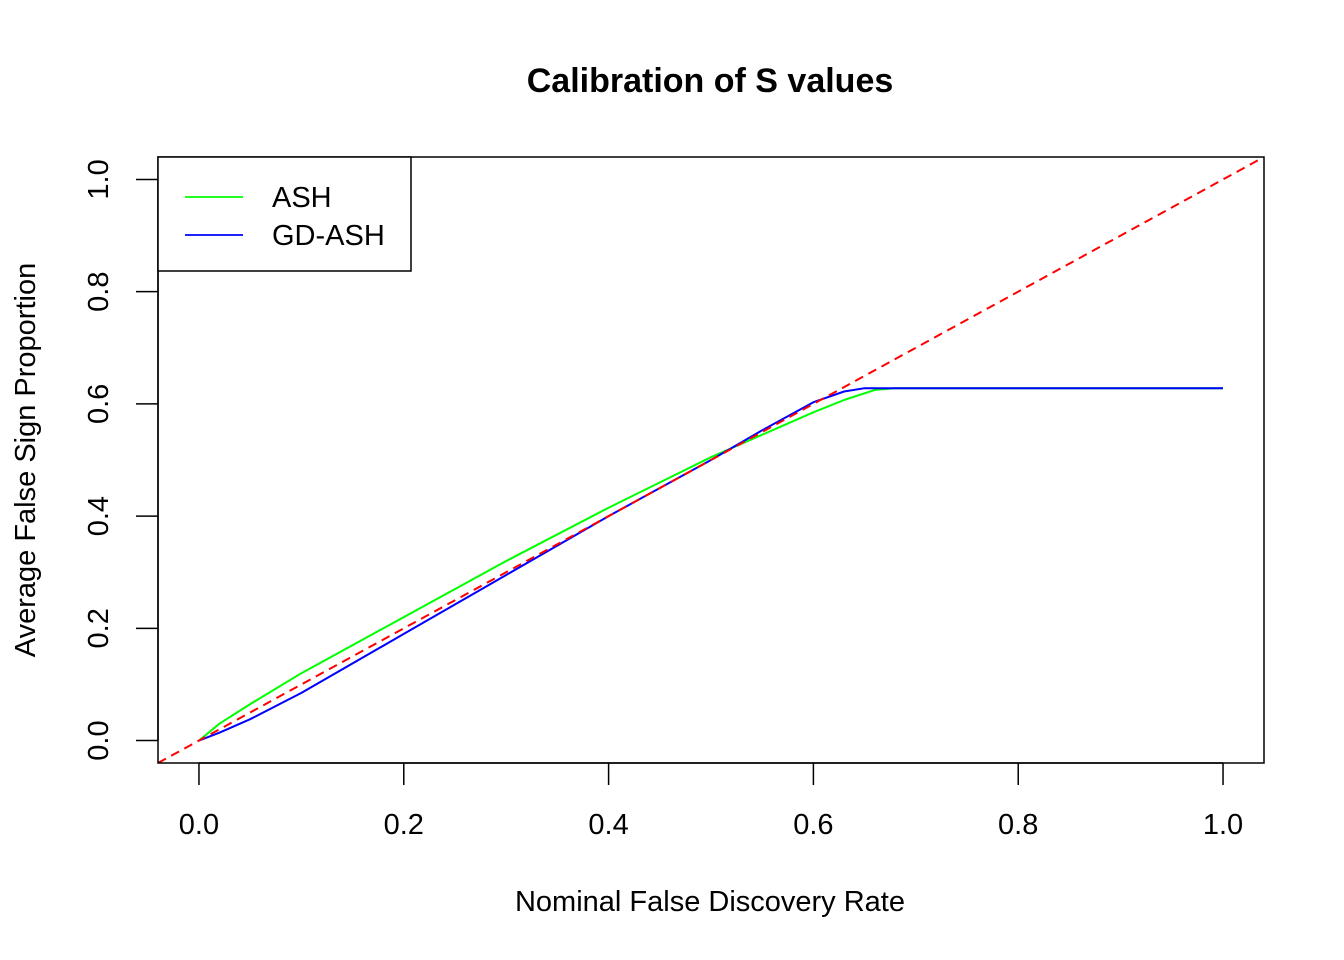 The image size is (1344, 960). I want to click on y-tick-label: 0.2, so click(99, 628).